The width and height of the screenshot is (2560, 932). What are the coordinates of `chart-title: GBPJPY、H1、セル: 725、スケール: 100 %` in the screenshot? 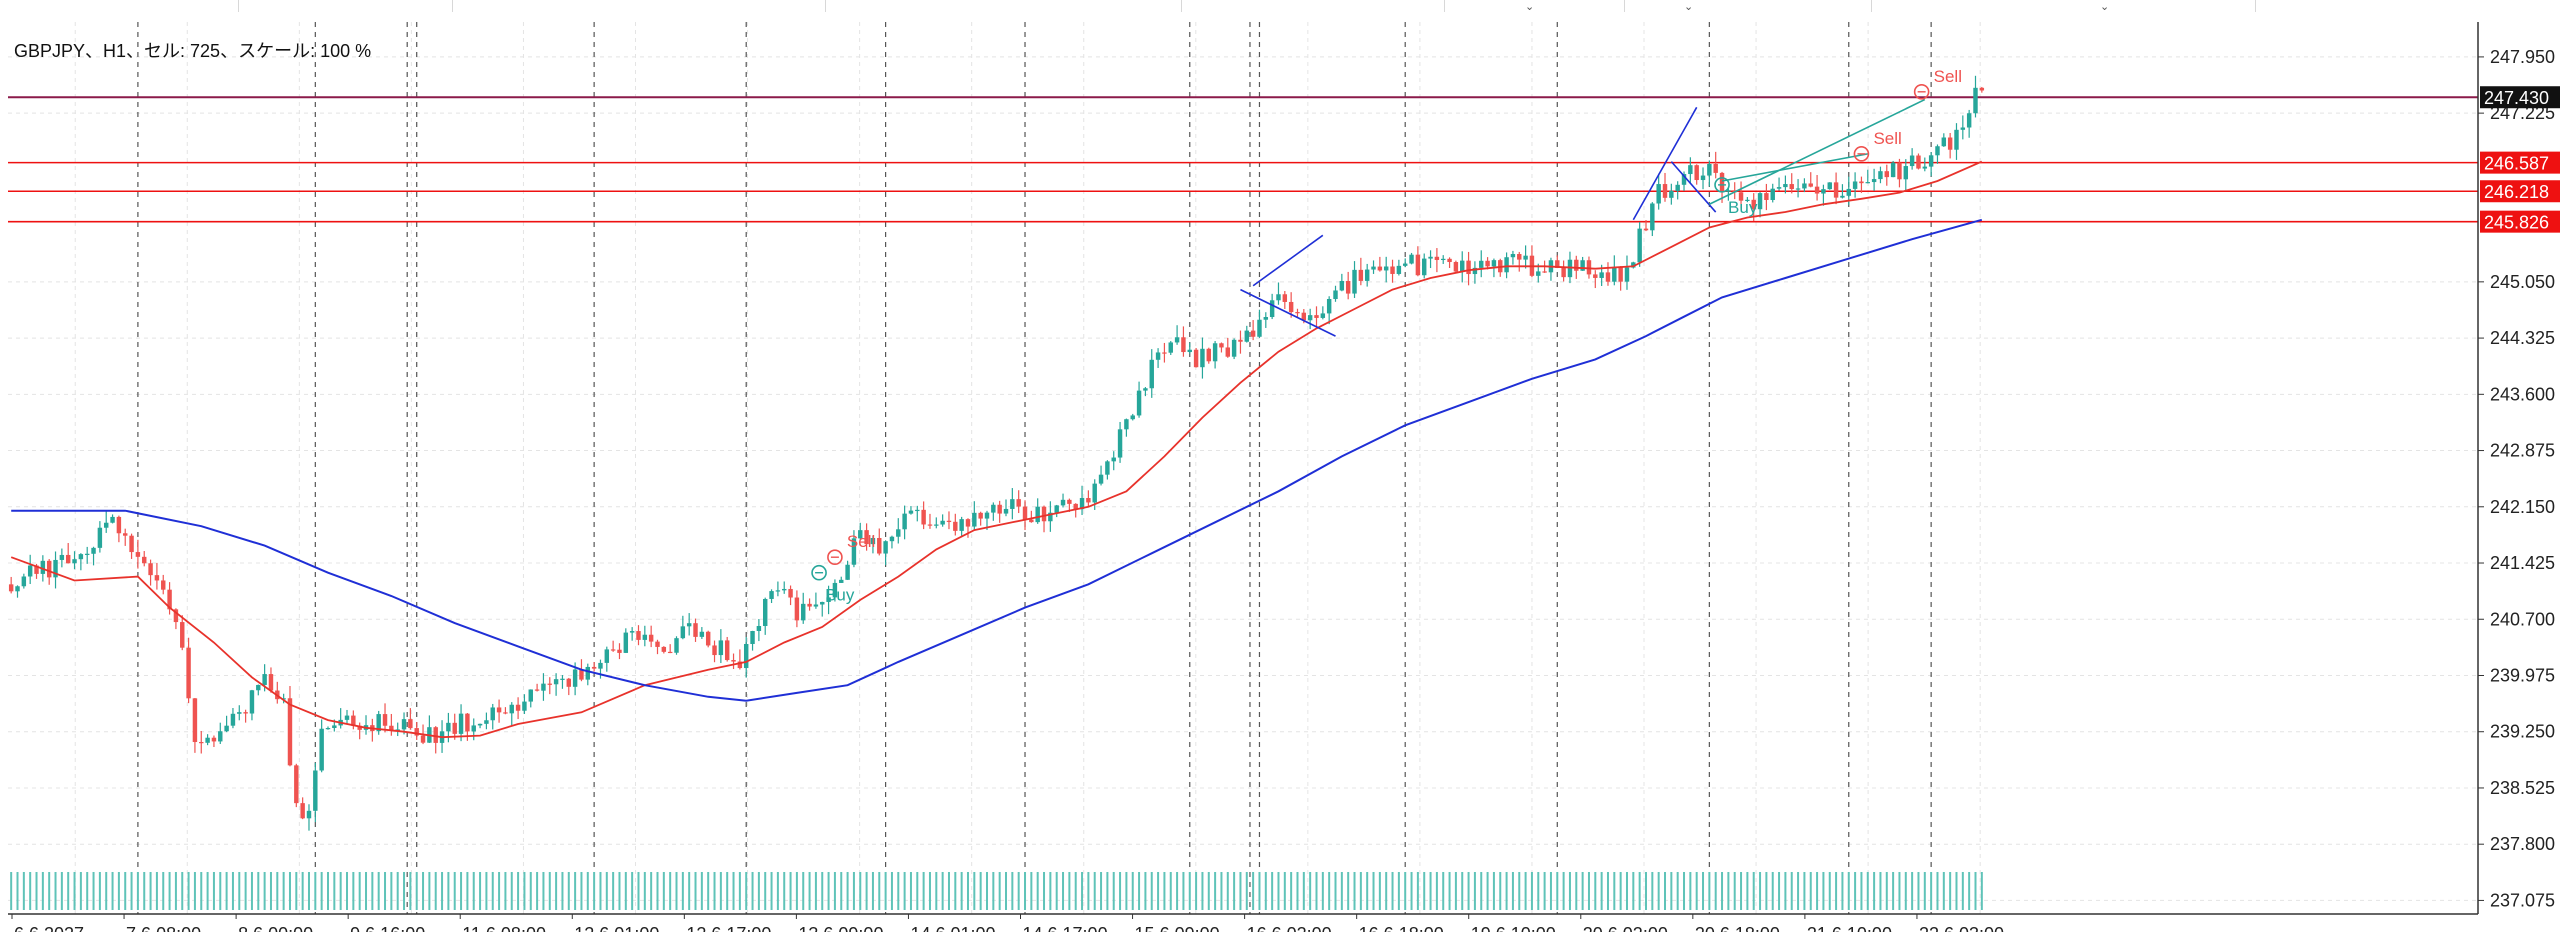 It's located at (193, 51).